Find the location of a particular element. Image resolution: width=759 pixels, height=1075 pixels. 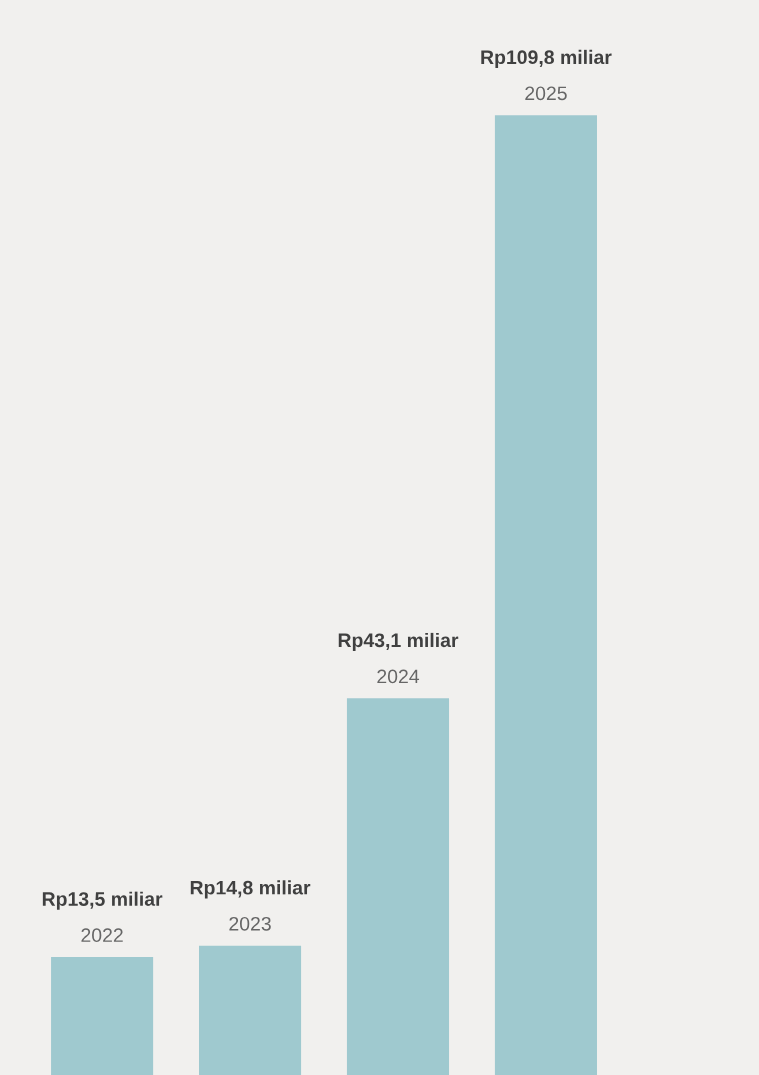

data-label: Rp109,8 miliar is located at coordinates (546, 58).